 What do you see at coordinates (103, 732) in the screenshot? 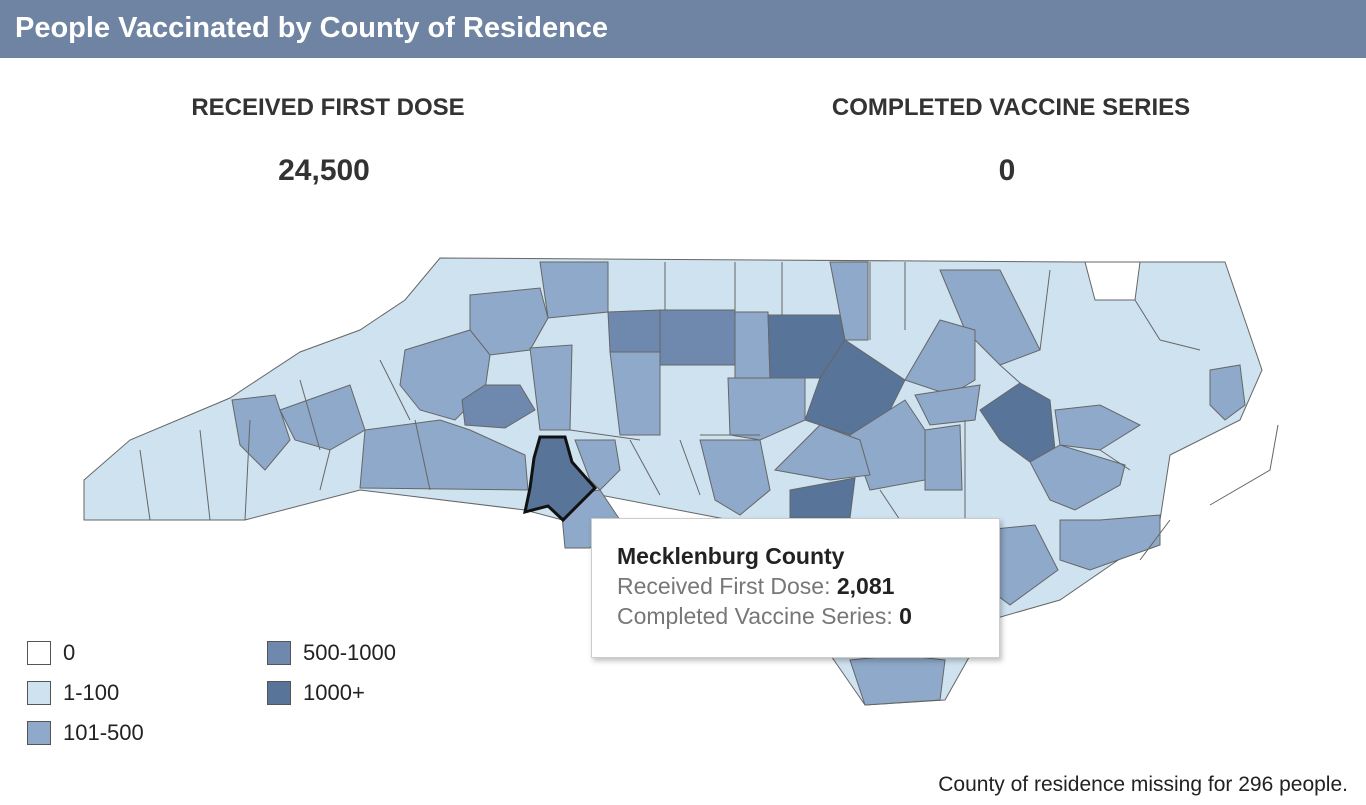
I see `legend-label: 101-500` at bounding box center [103, 732].